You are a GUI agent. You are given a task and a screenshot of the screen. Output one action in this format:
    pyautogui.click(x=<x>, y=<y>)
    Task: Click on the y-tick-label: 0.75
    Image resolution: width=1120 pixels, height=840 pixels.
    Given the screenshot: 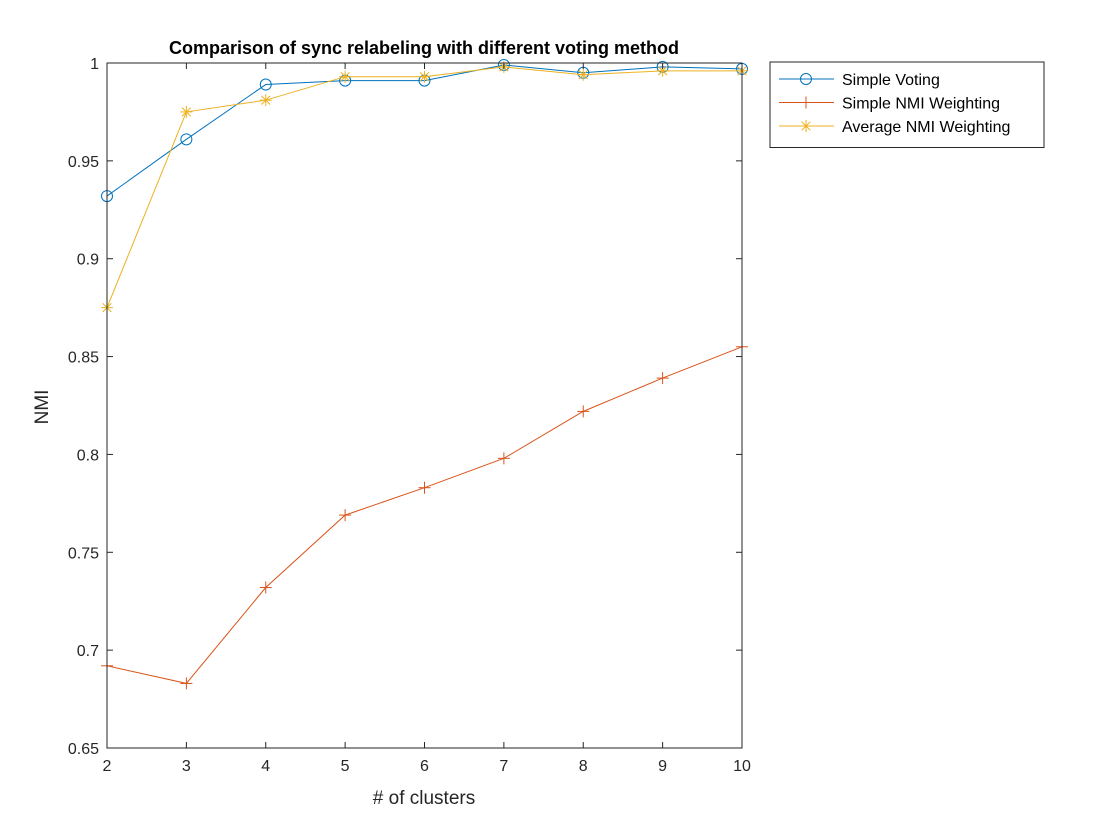 What is the action you would take?
    pyautogui.click(x=83, y=553)
    